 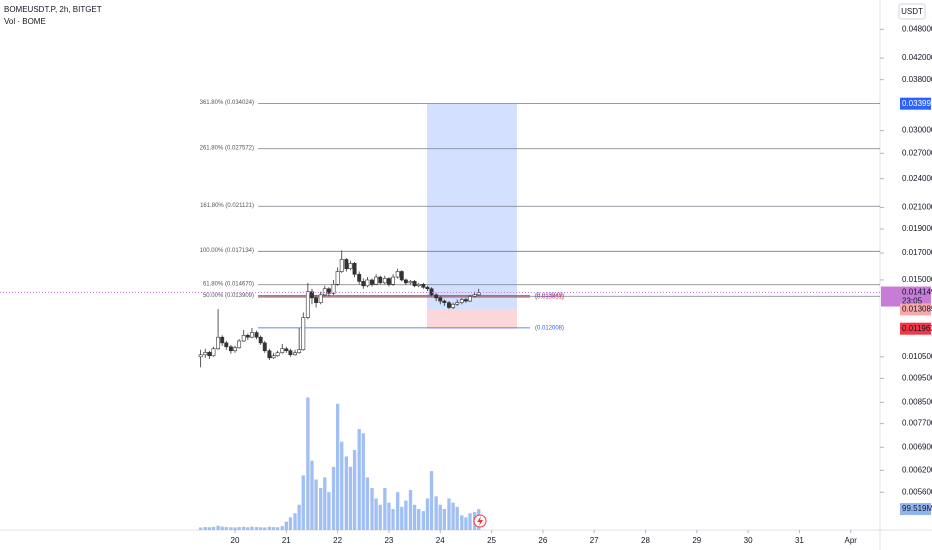 I want to click on x-tick-label: 31, so click(x=799, y=540).